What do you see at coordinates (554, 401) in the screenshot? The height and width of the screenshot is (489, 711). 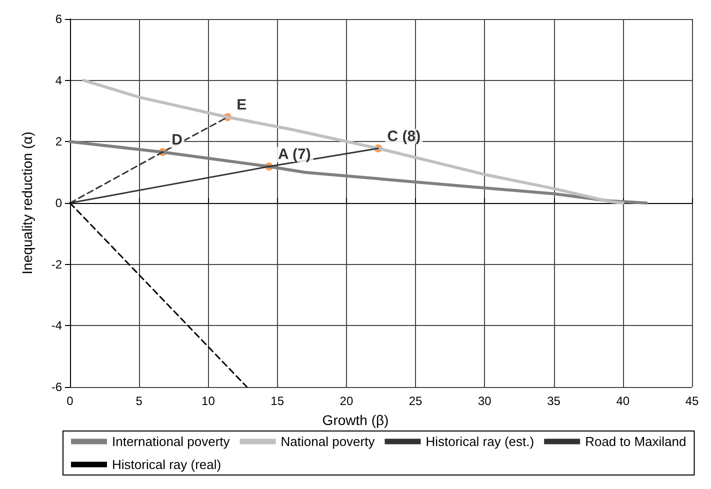 I see `x-tick-label: 35` at bounding box center [554, 401].